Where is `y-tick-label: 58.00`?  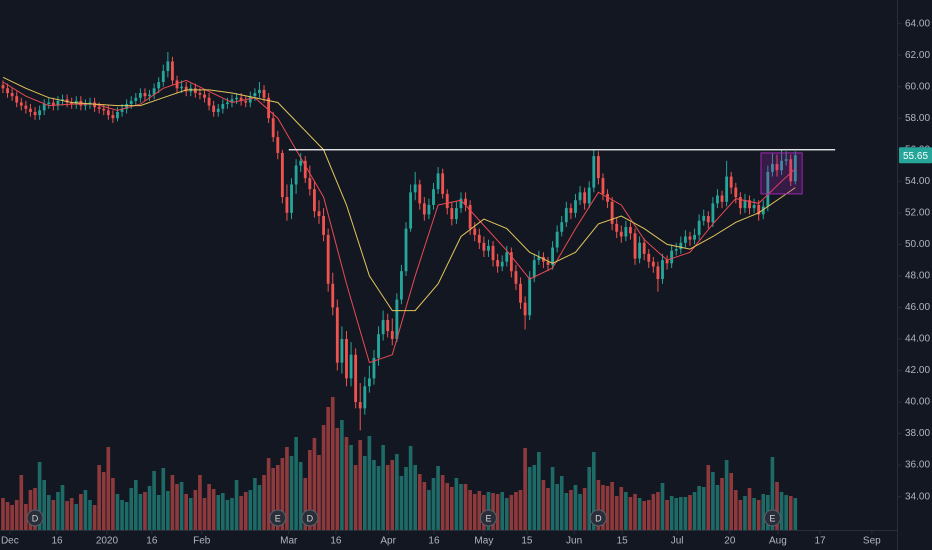 y-tick-label: 58.00 is located at coordinates (917, 118).